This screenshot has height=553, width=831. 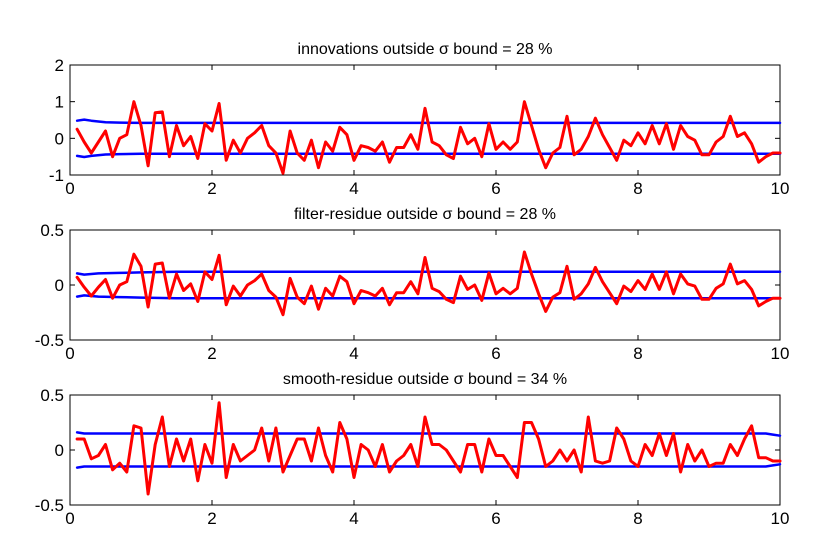 I want to click on y-tick-label: 2, so click(x=59, y=65).